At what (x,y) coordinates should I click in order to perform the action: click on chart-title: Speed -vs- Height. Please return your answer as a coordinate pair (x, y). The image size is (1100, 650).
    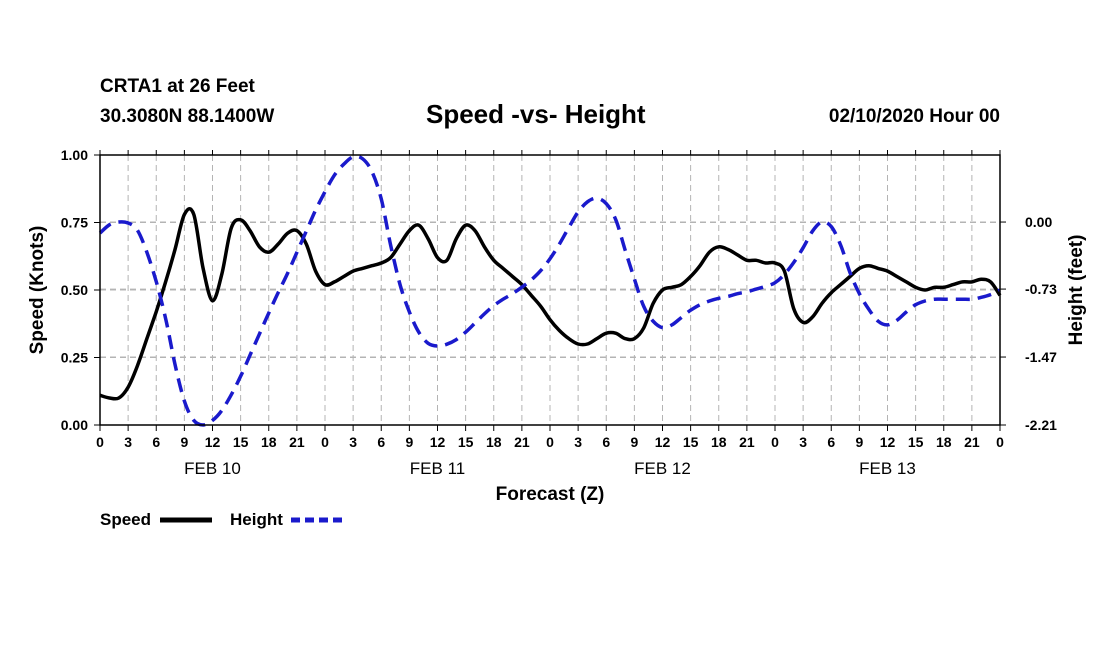
    Looking at the image, I should click on (536, 114).